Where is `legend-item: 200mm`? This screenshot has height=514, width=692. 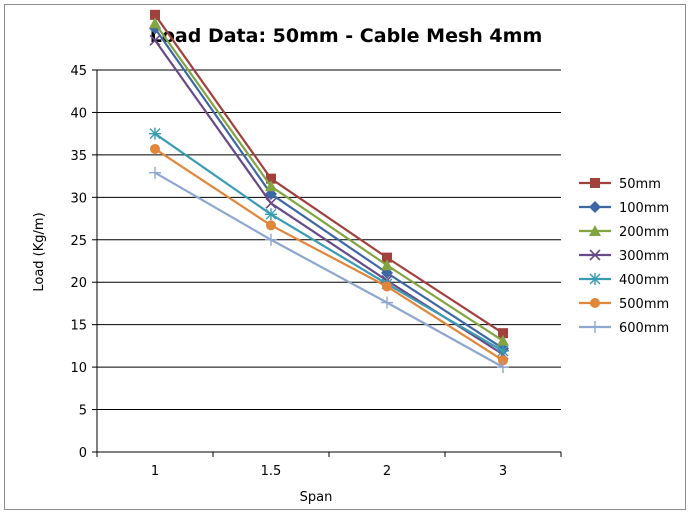 legend-item: 200mm is located at coordinates (624, 232).